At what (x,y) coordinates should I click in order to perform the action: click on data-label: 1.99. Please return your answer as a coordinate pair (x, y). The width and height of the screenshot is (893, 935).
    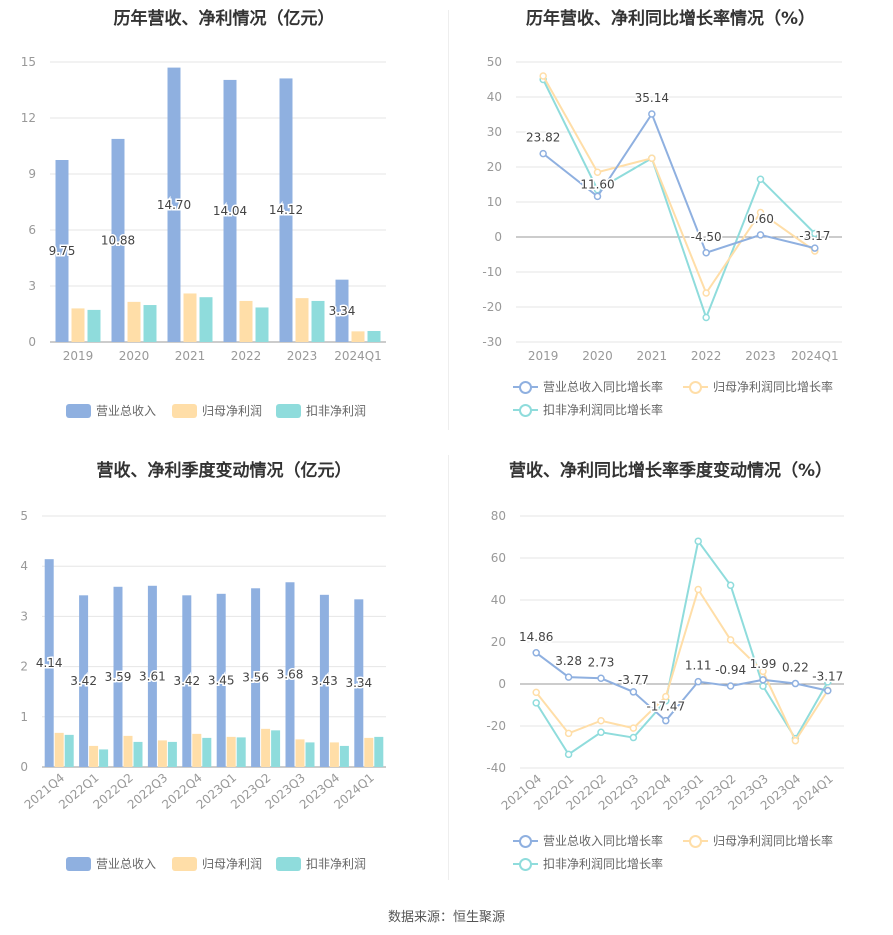
    Looking at the image, I should click on (763, 664).